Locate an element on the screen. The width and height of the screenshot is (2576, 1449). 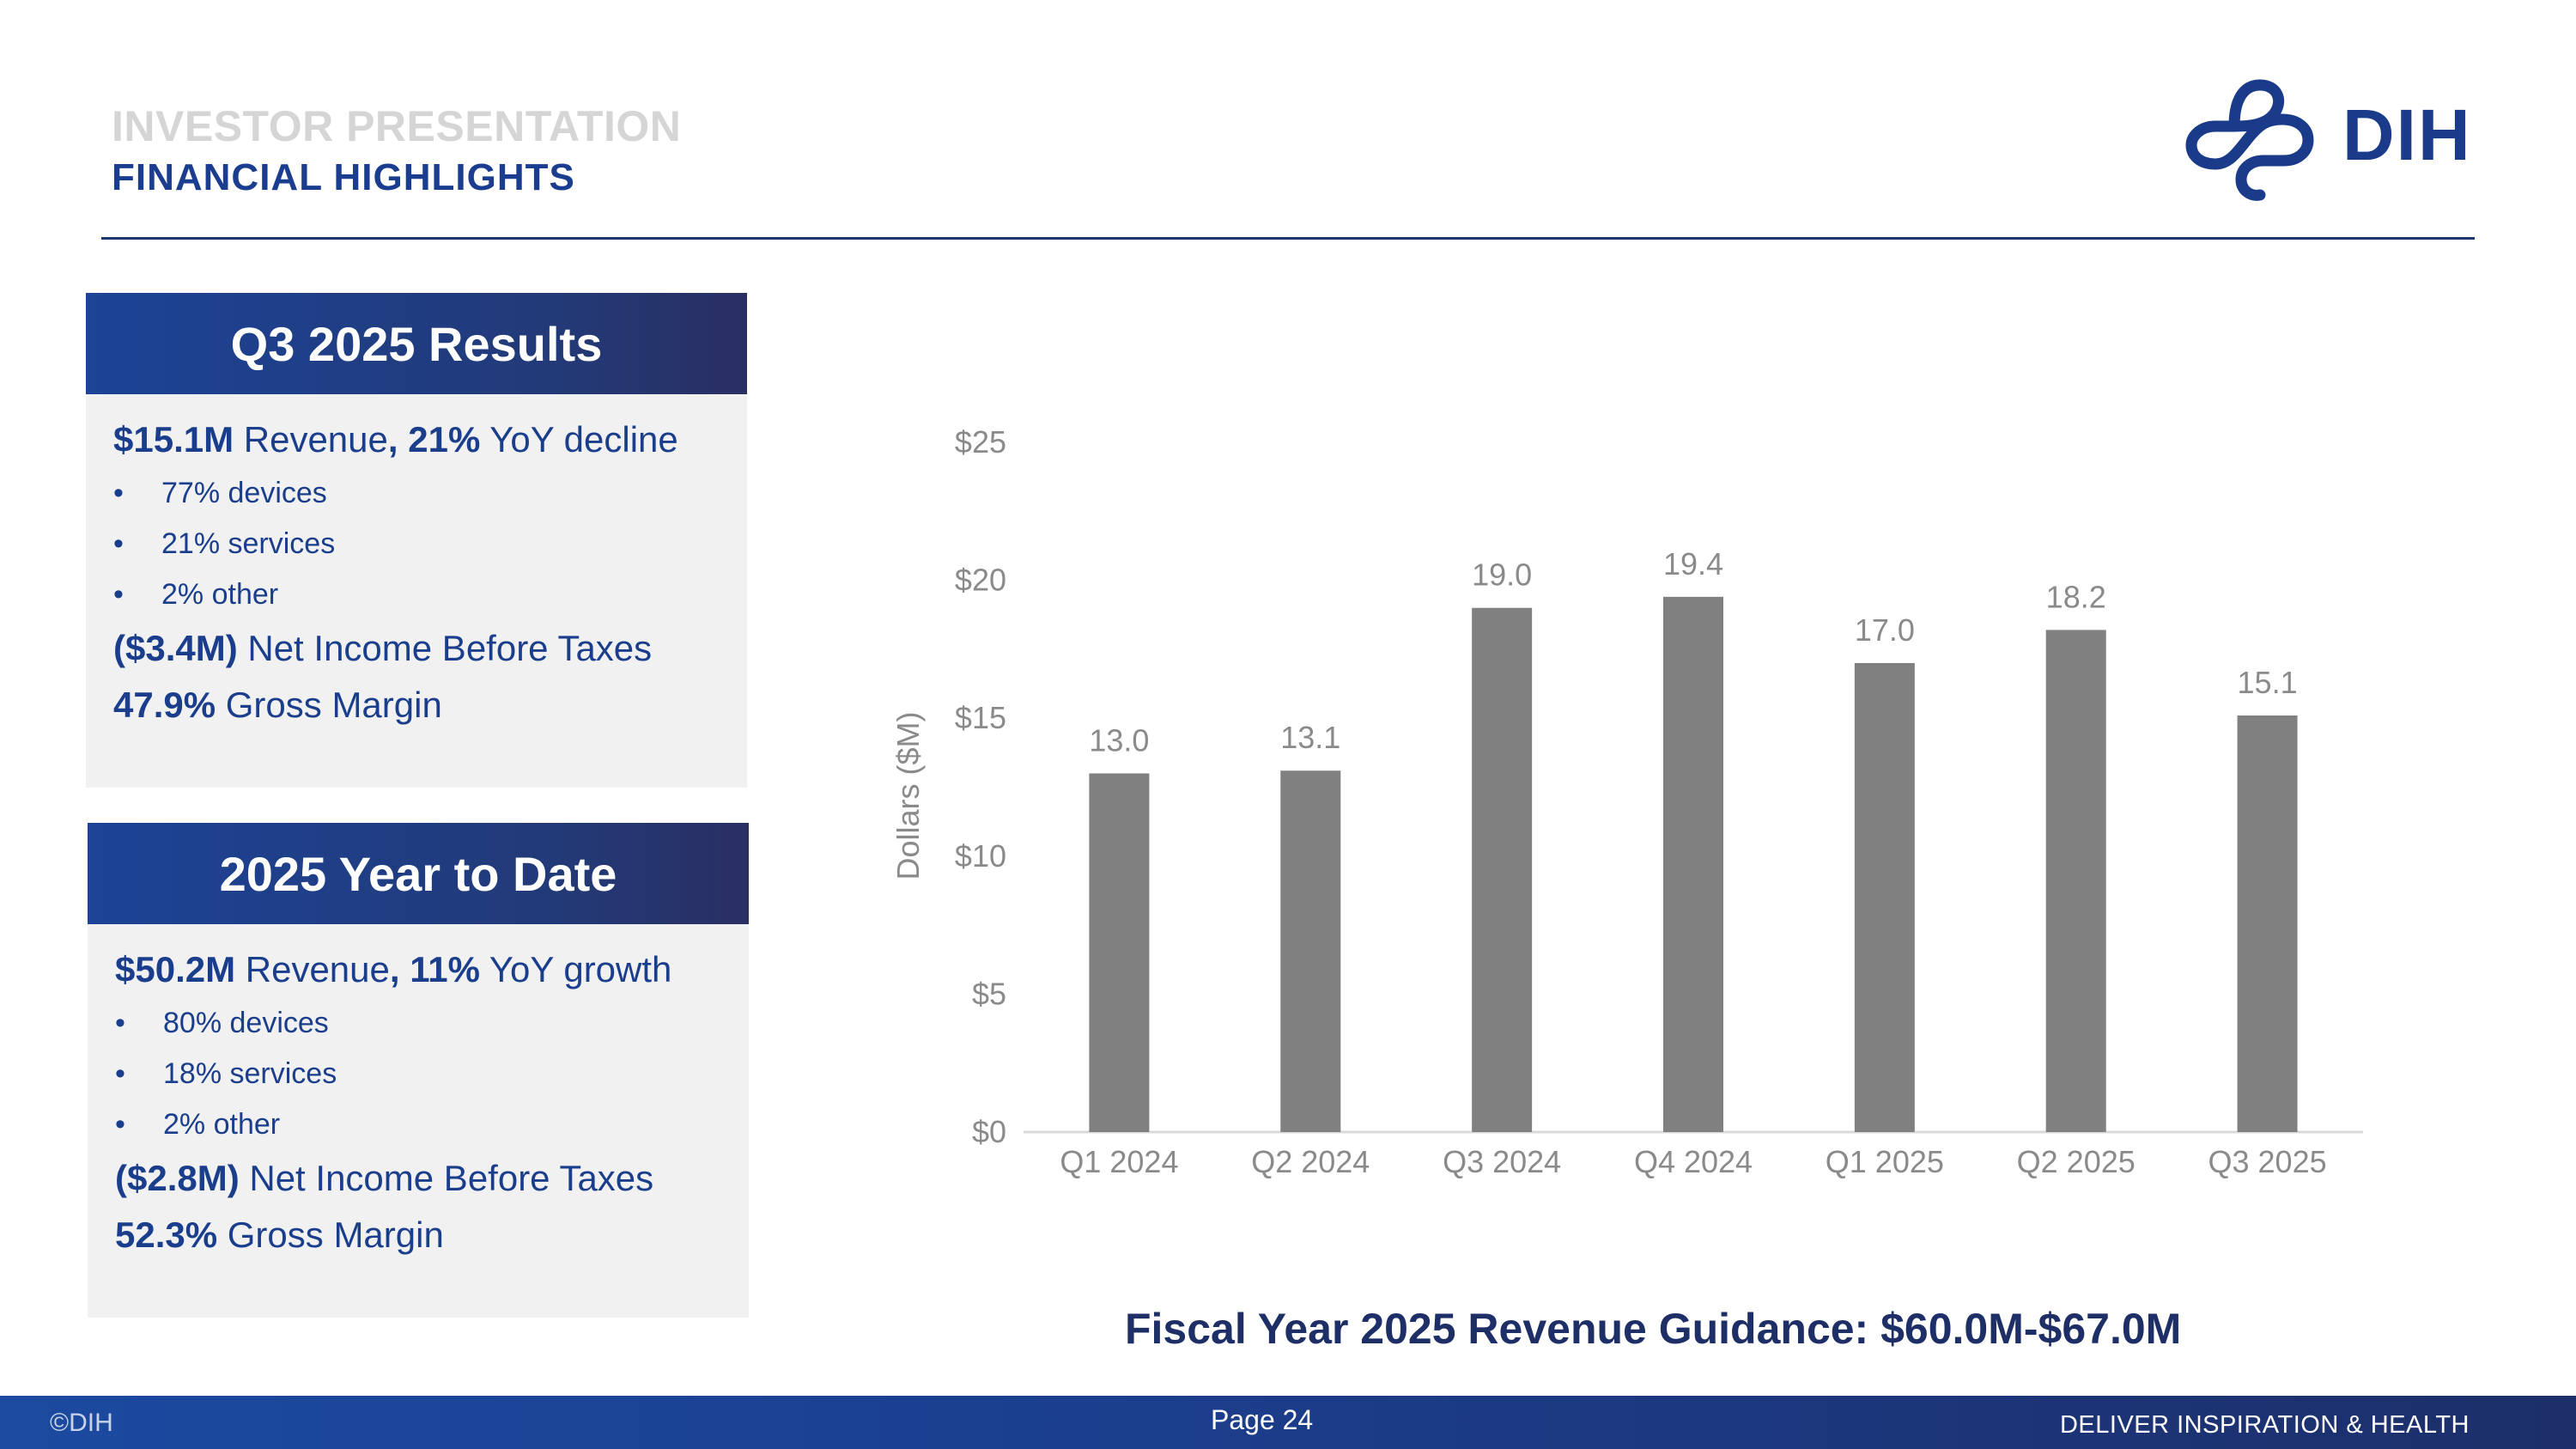
revenue-mix-list: 80% devices 18% services 2% other is located at coordinates (418, 1074).